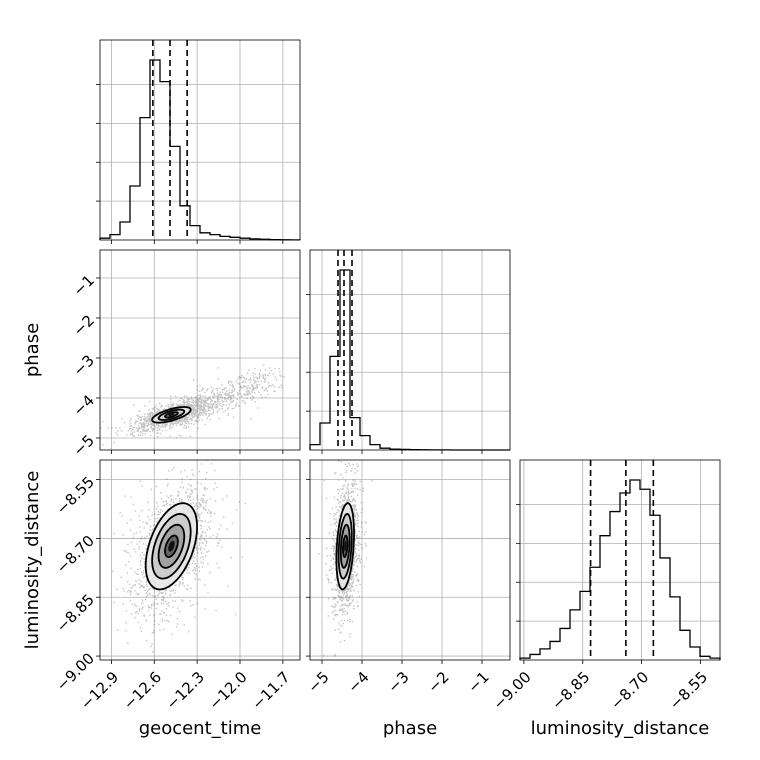  Describe the element at coordinates (84, 365) in the screenshot. I see `y-tick-label: −3` at that location.